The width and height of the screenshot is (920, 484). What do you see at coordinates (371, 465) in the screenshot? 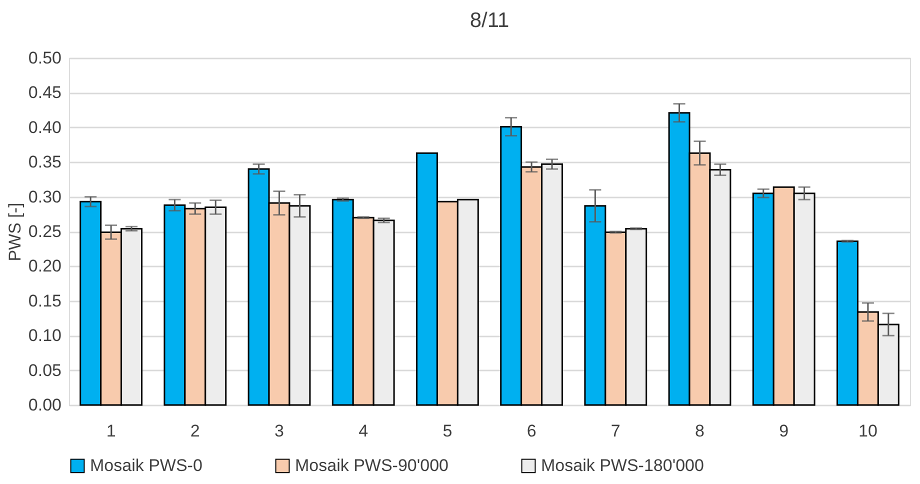
I see `legend-label: Mosaik PWS-90'000` at bounding box center [371, 465].